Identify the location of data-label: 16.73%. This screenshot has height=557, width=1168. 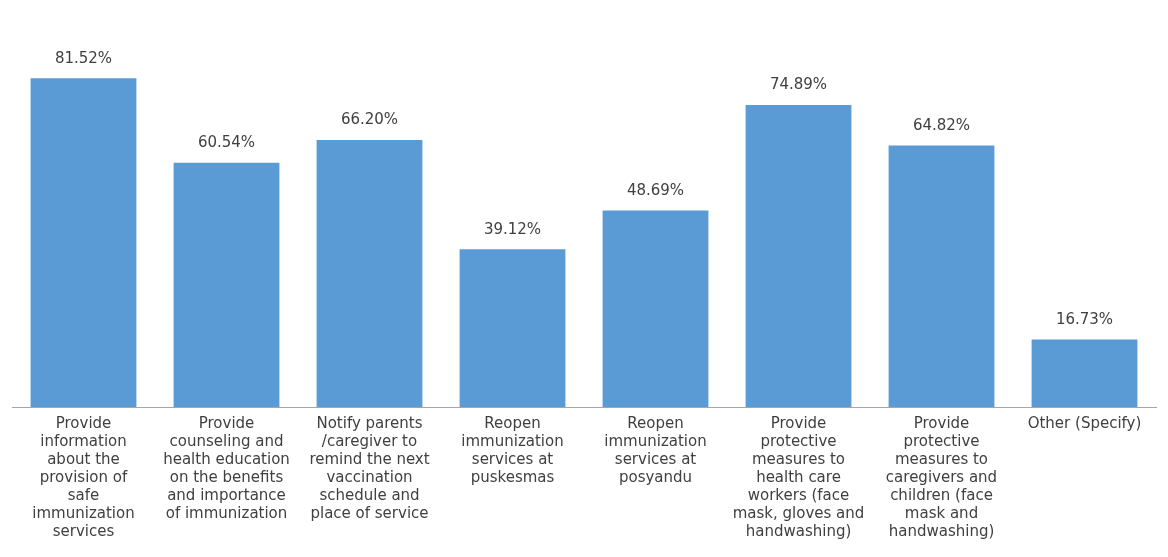
(1084, 318).